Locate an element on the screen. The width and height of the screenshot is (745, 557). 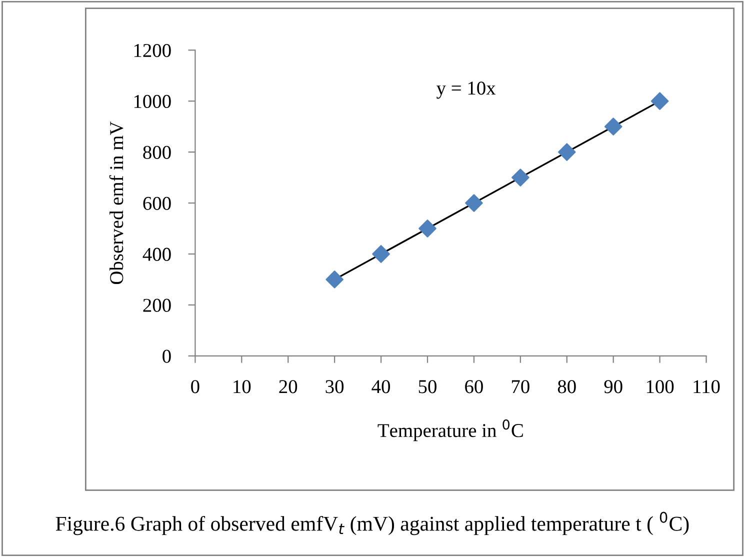
x-tick-label: 80 is located at coordinates (567, 387).